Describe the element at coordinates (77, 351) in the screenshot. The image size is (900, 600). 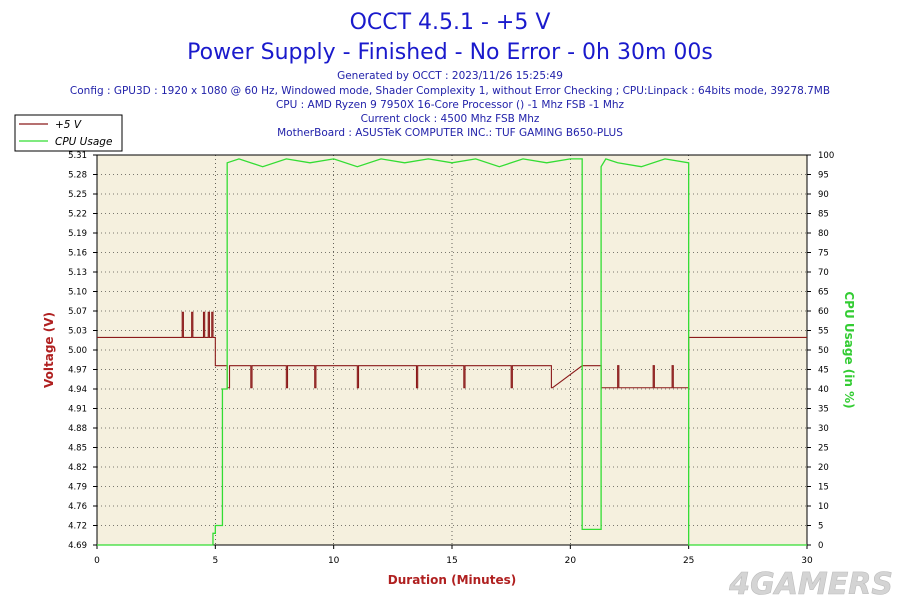
I see `y-left-tick-label: 5.00` at that location.